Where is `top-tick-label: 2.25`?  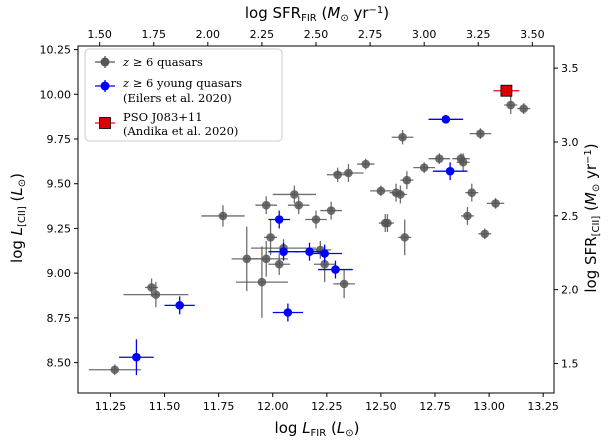 top-tick-label: 2.25 is located at coordinates (262, 34).